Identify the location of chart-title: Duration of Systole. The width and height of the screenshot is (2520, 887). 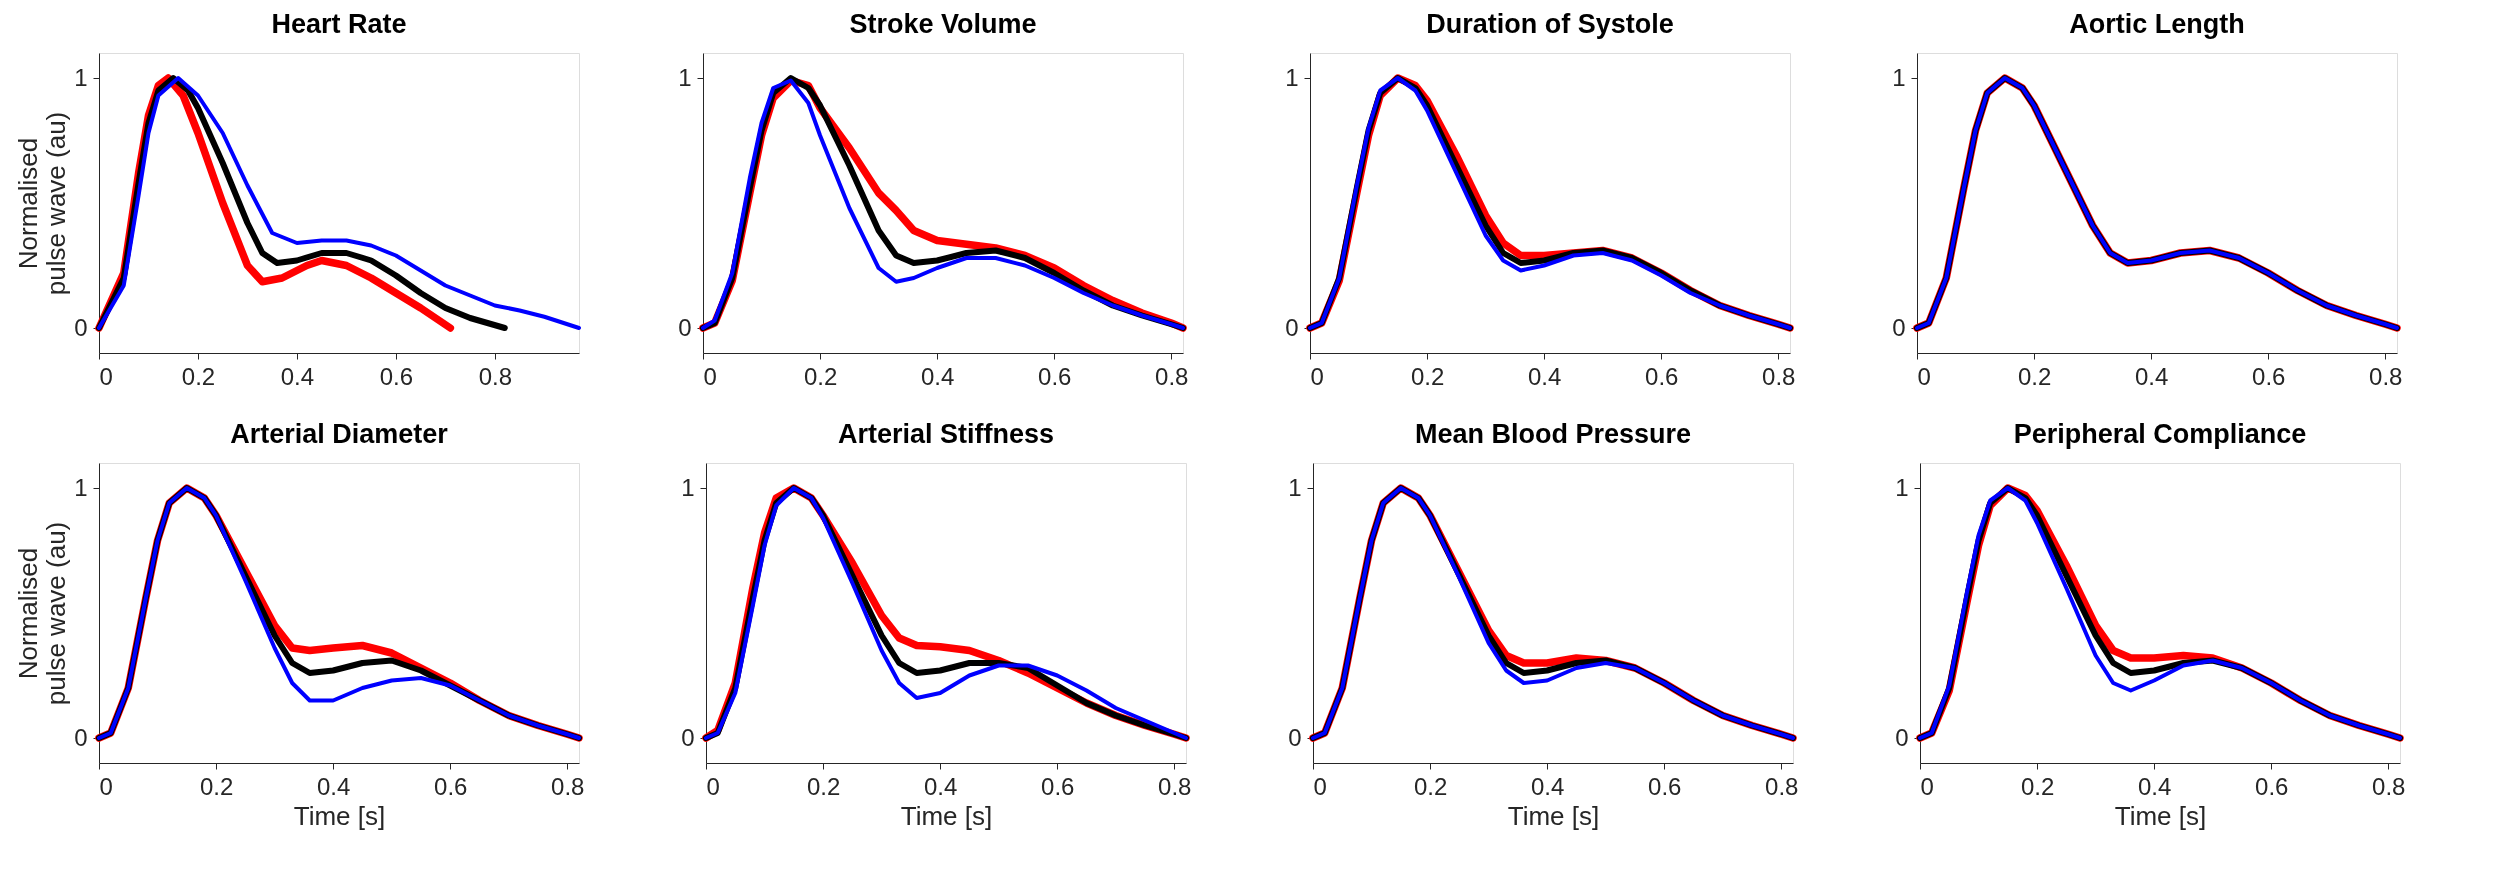
(1550, 24).